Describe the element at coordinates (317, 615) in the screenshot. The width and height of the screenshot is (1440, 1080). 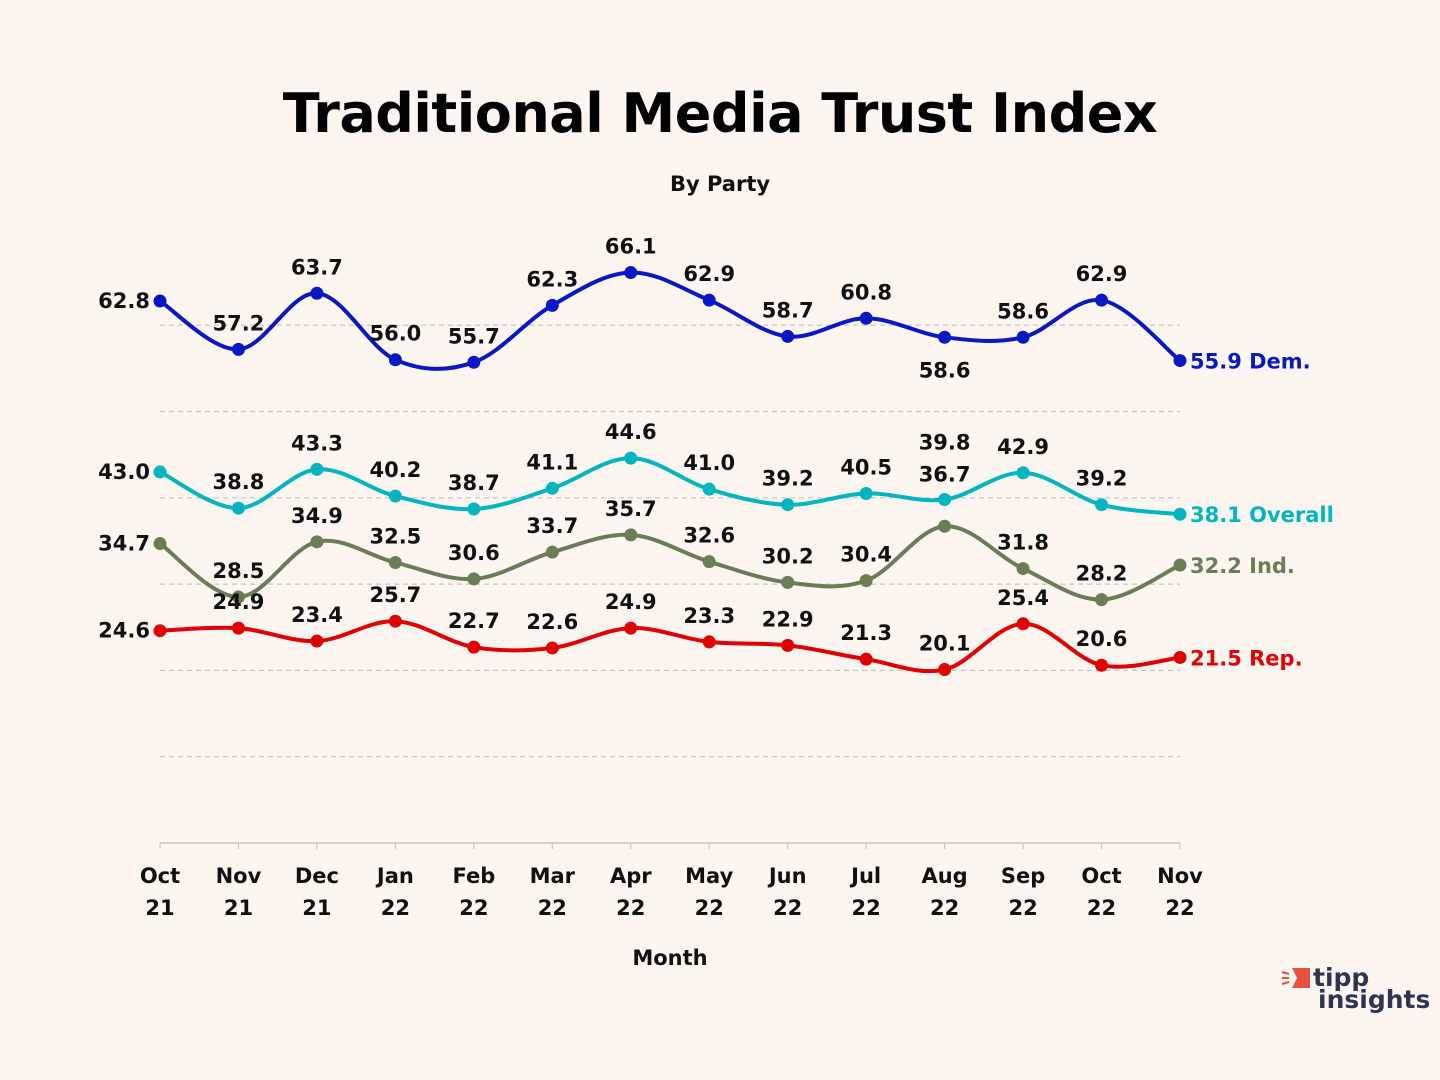
I see `data-label: 23.4` at that location.